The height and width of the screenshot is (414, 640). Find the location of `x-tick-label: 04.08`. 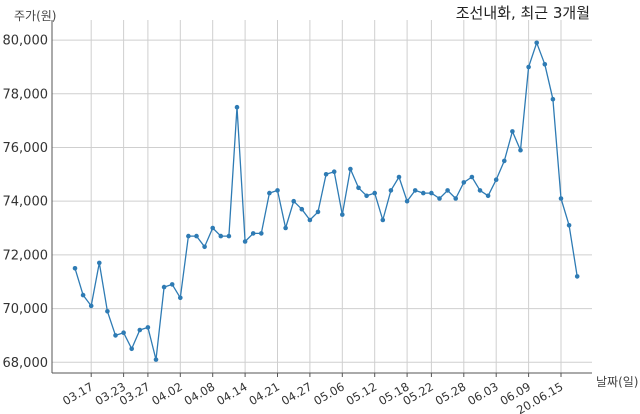

x-tick-label: 04.08 is located at coordinates (200, 393).